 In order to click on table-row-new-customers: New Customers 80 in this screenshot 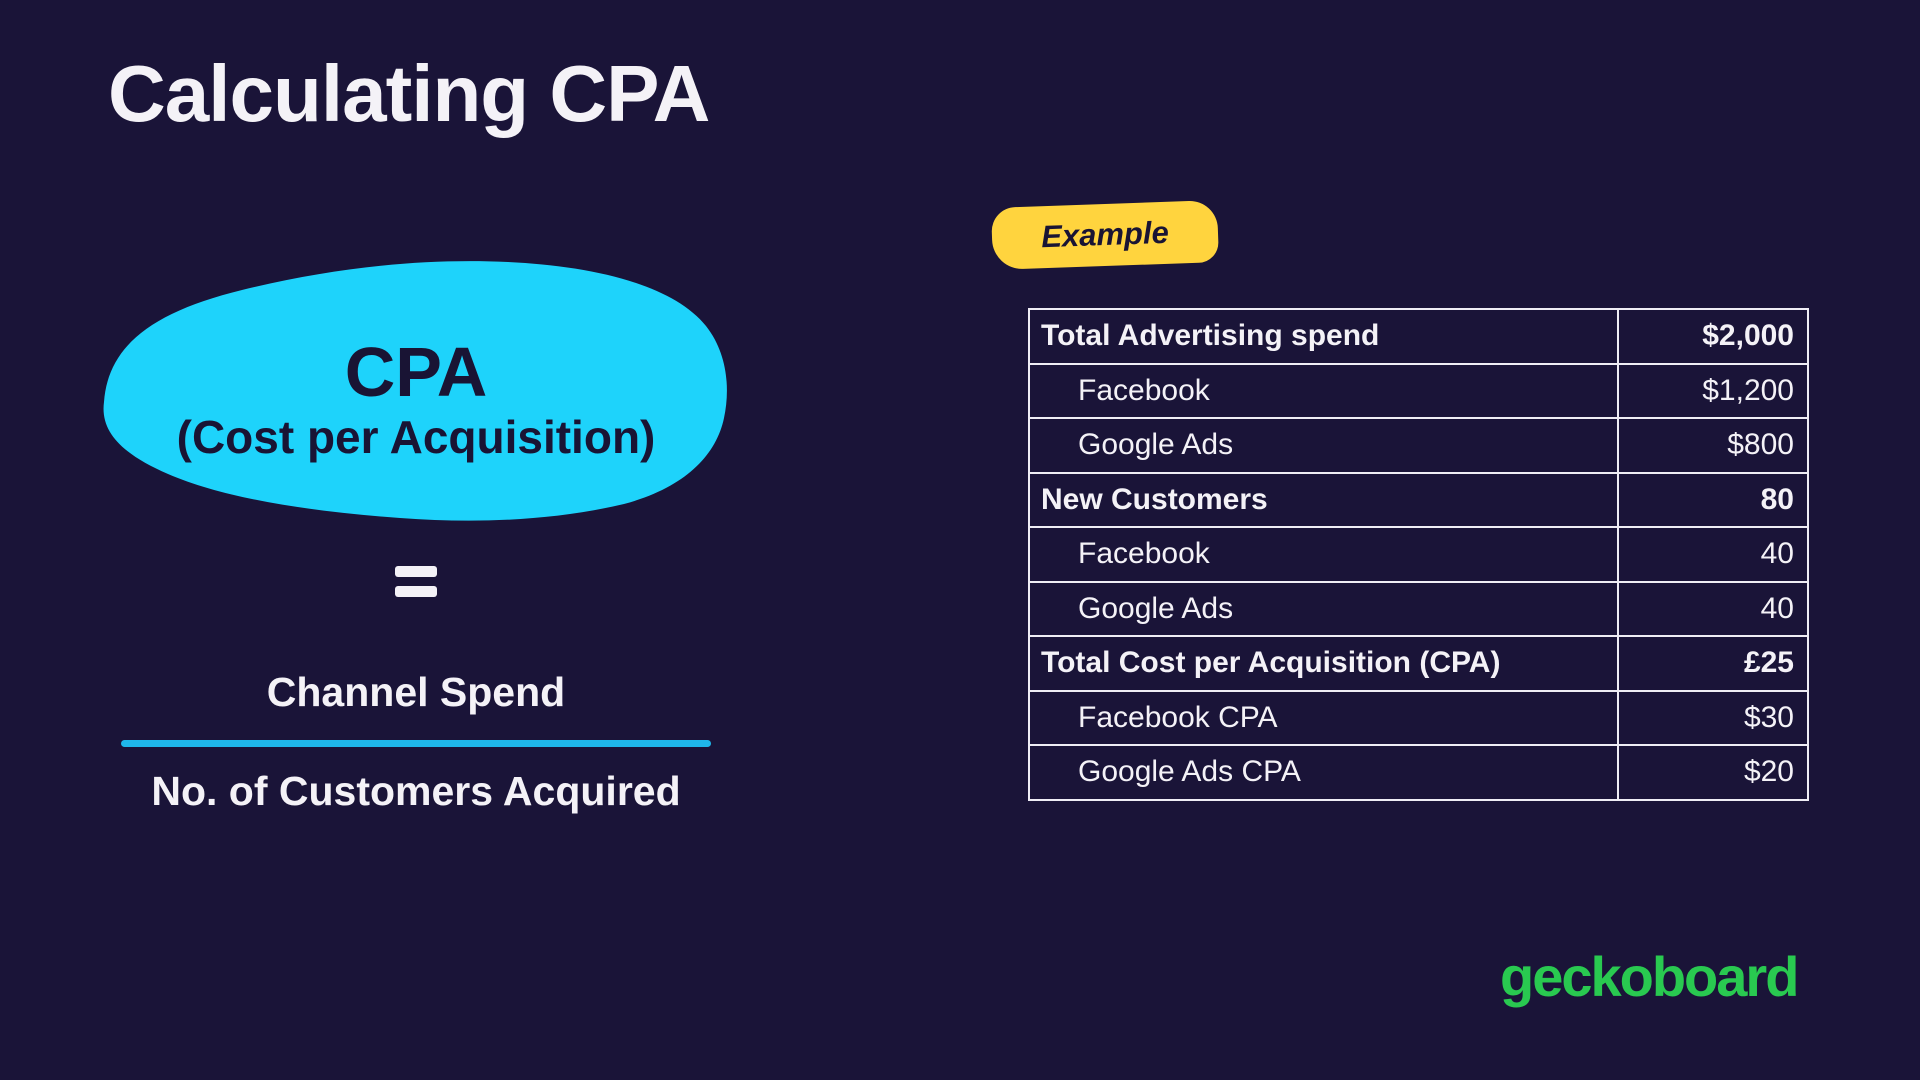, I will do `click(1418, 499)`.